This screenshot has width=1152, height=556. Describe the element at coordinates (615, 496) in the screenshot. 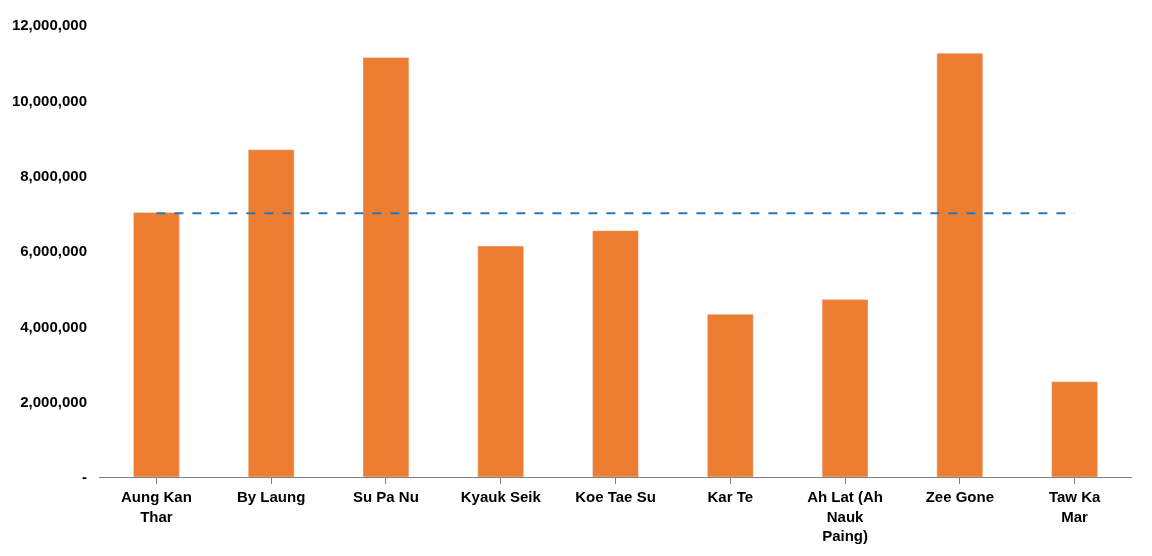

I see `x-tick-label: Koe Tae Su` at that location.